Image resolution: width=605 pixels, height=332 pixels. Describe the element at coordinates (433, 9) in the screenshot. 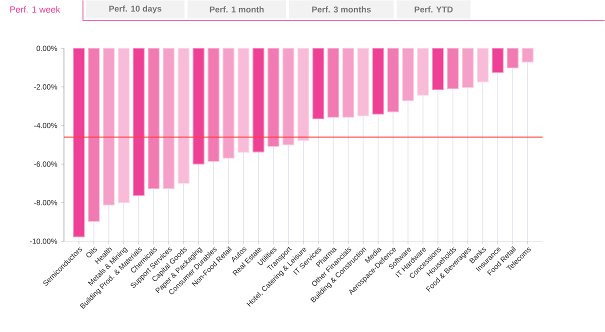

I see `text: Perf. YTD` at that location.